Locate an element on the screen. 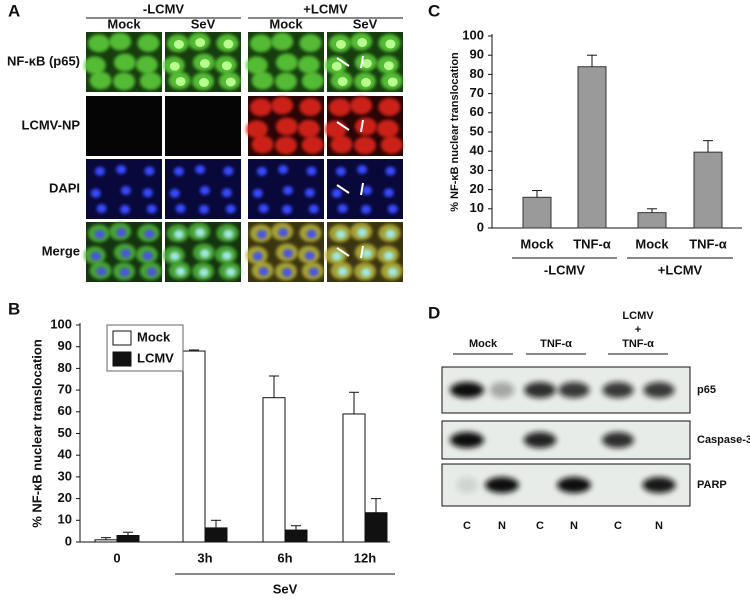 This screenshot has height=600, width=750. legend-label: LCMV is located at coordinates (155, 357).